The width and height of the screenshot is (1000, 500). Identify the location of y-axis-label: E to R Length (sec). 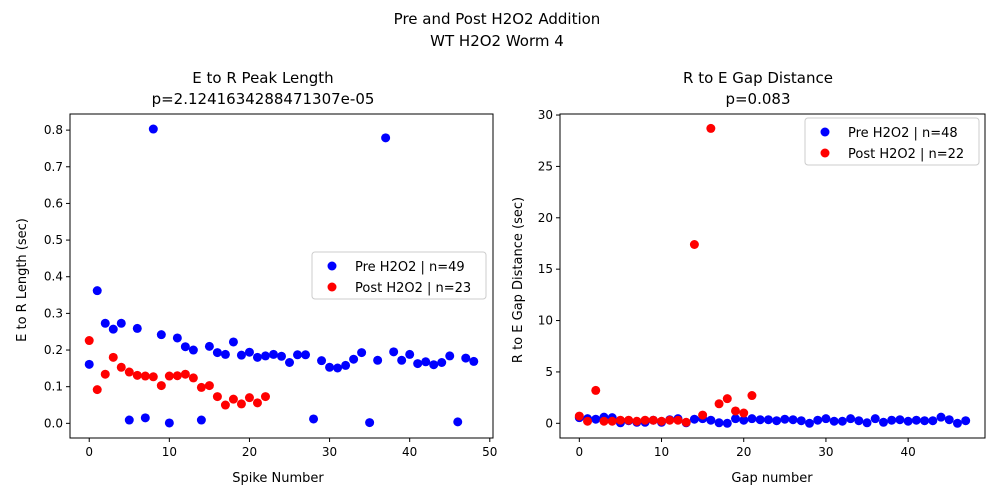
(22, 280).